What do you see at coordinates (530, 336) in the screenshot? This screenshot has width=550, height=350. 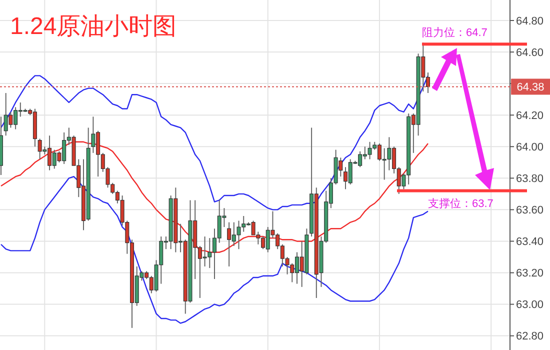 I see `y-tick-label: 62.80` at bounding box center [530, 336].